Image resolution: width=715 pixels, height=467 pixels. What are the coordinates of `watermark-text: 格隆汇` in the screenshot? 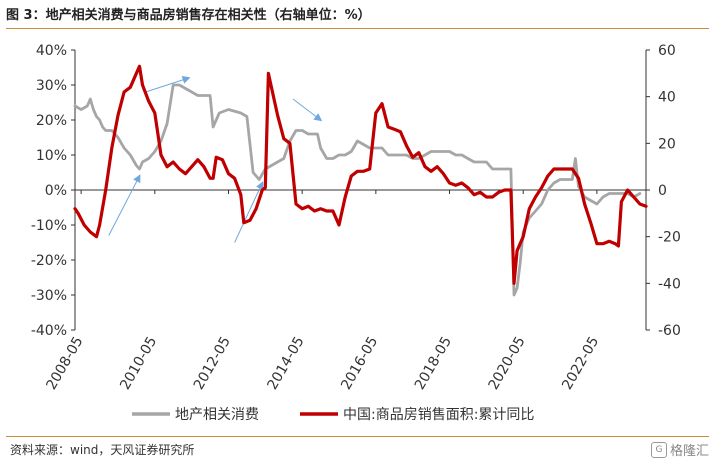 It's located at (689, 451).